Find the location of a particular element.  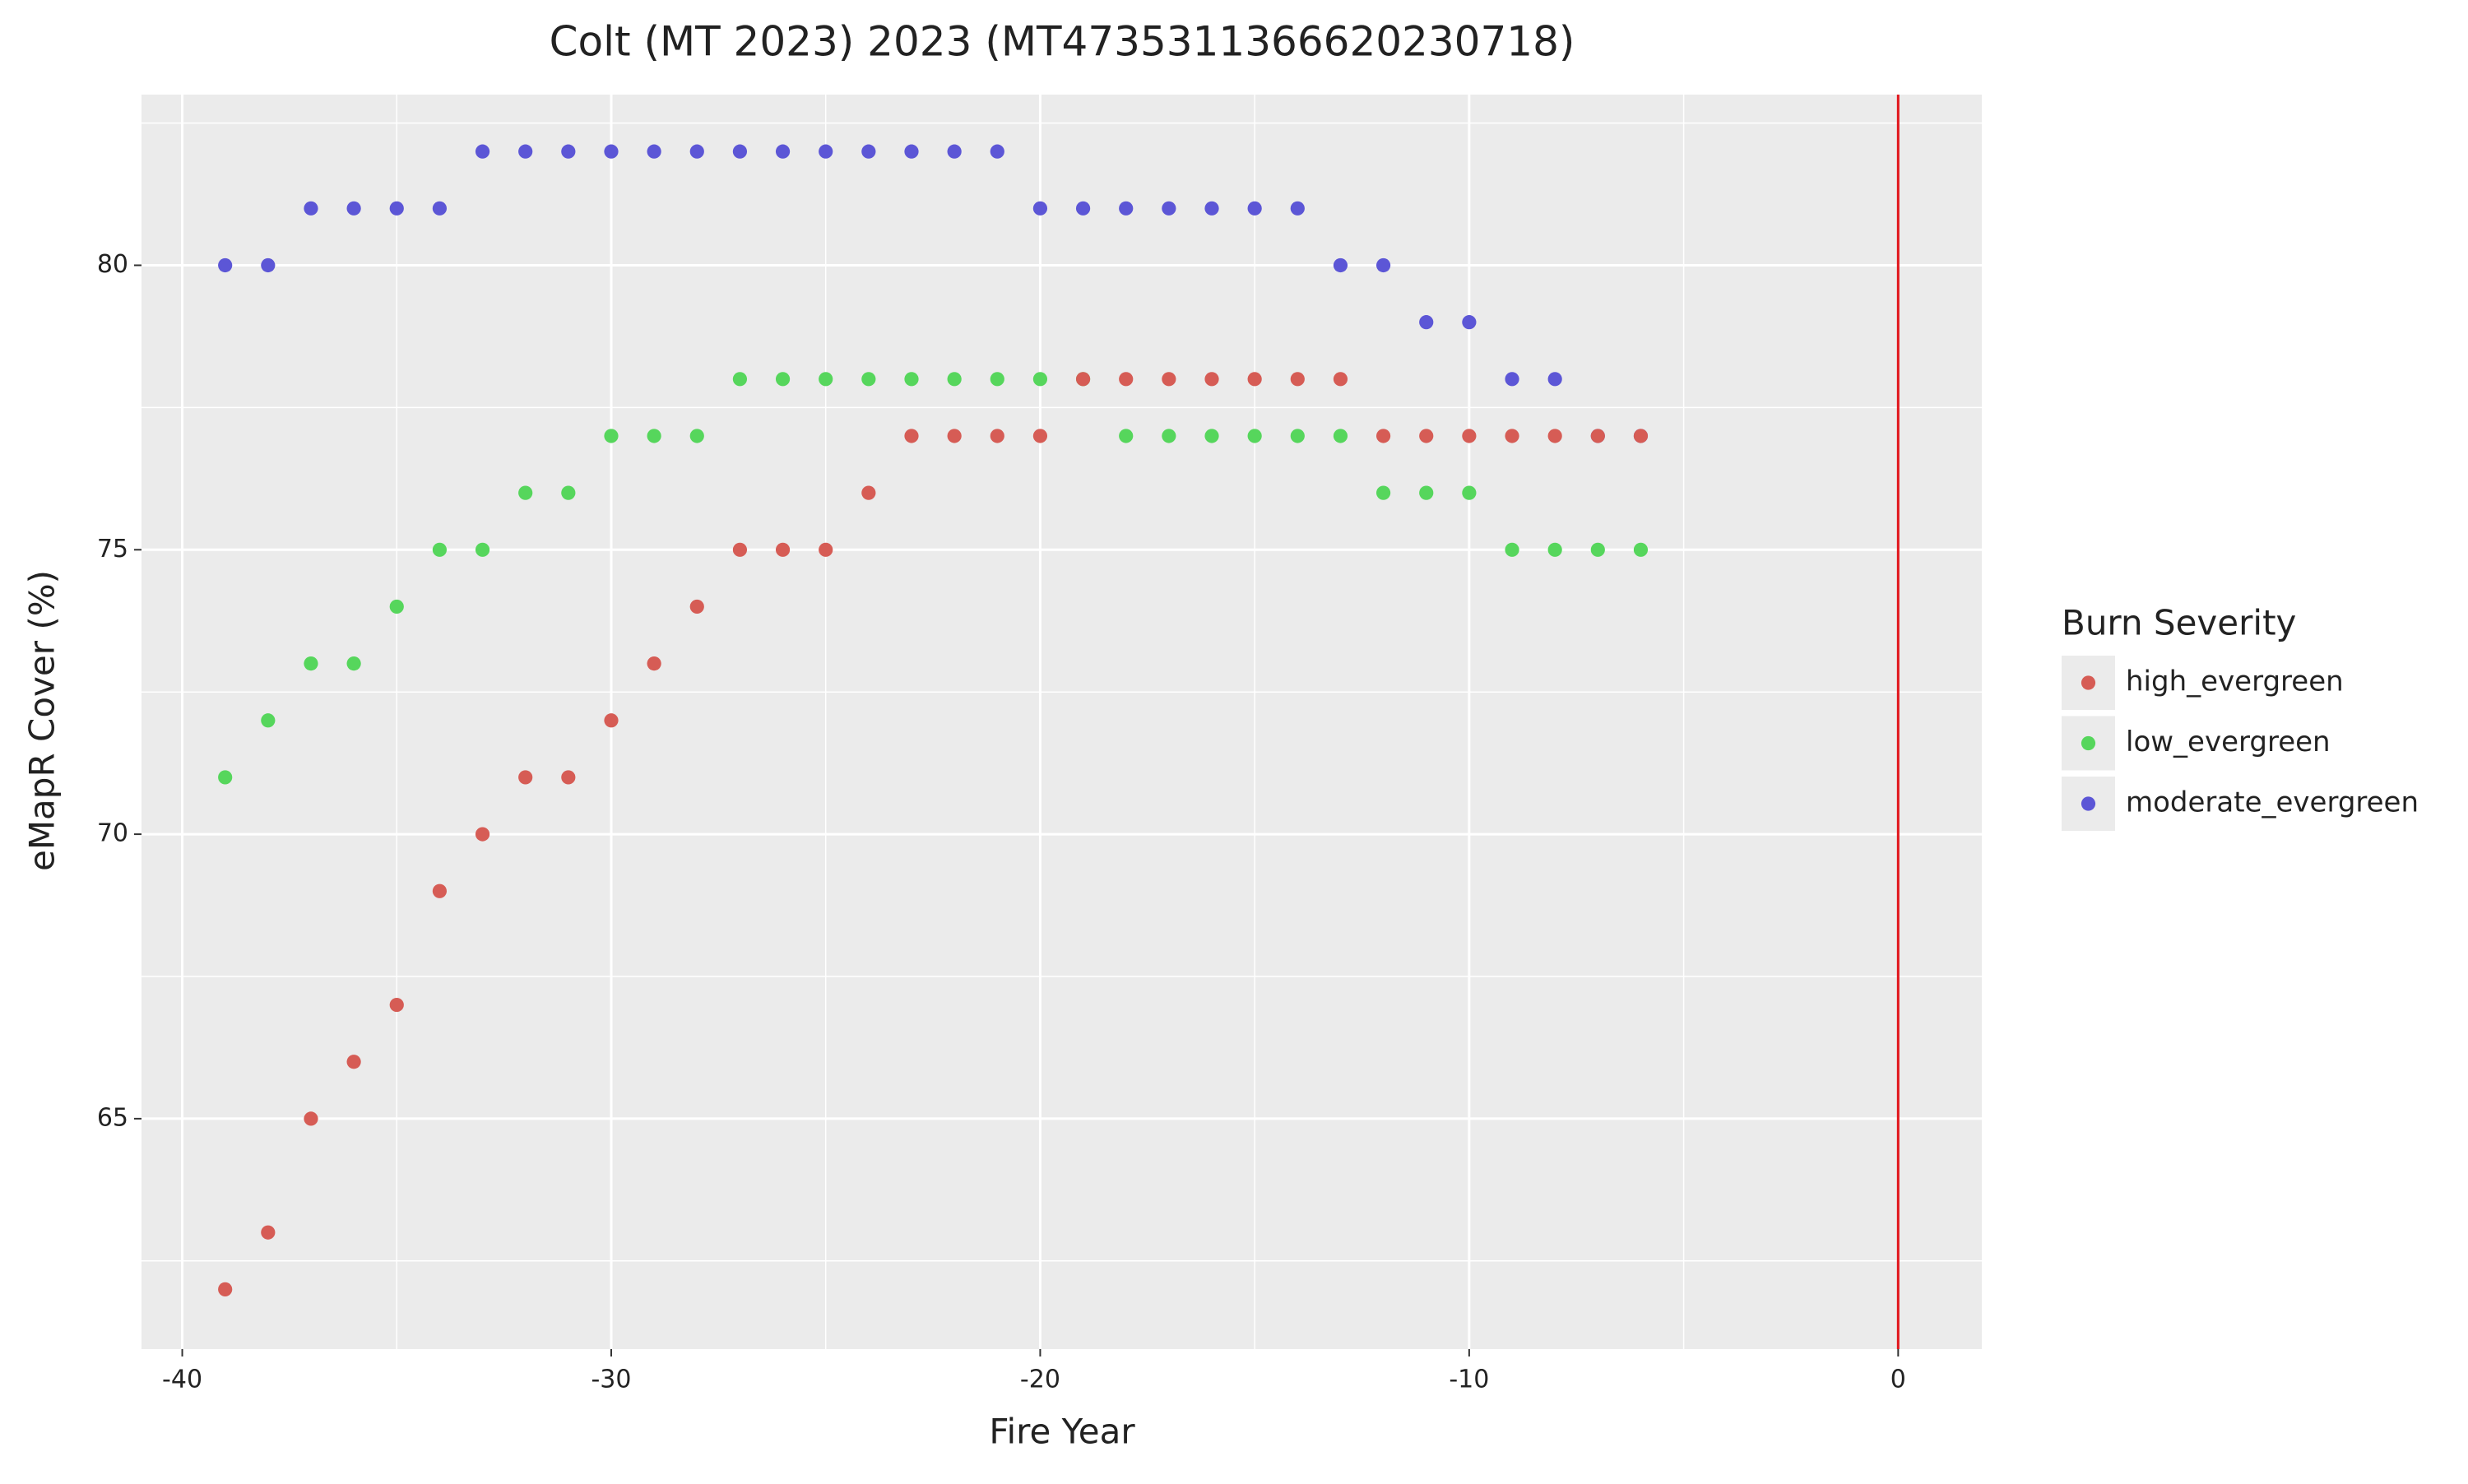

x-tick-label: -10 is located at coordinates (1469, 1380).